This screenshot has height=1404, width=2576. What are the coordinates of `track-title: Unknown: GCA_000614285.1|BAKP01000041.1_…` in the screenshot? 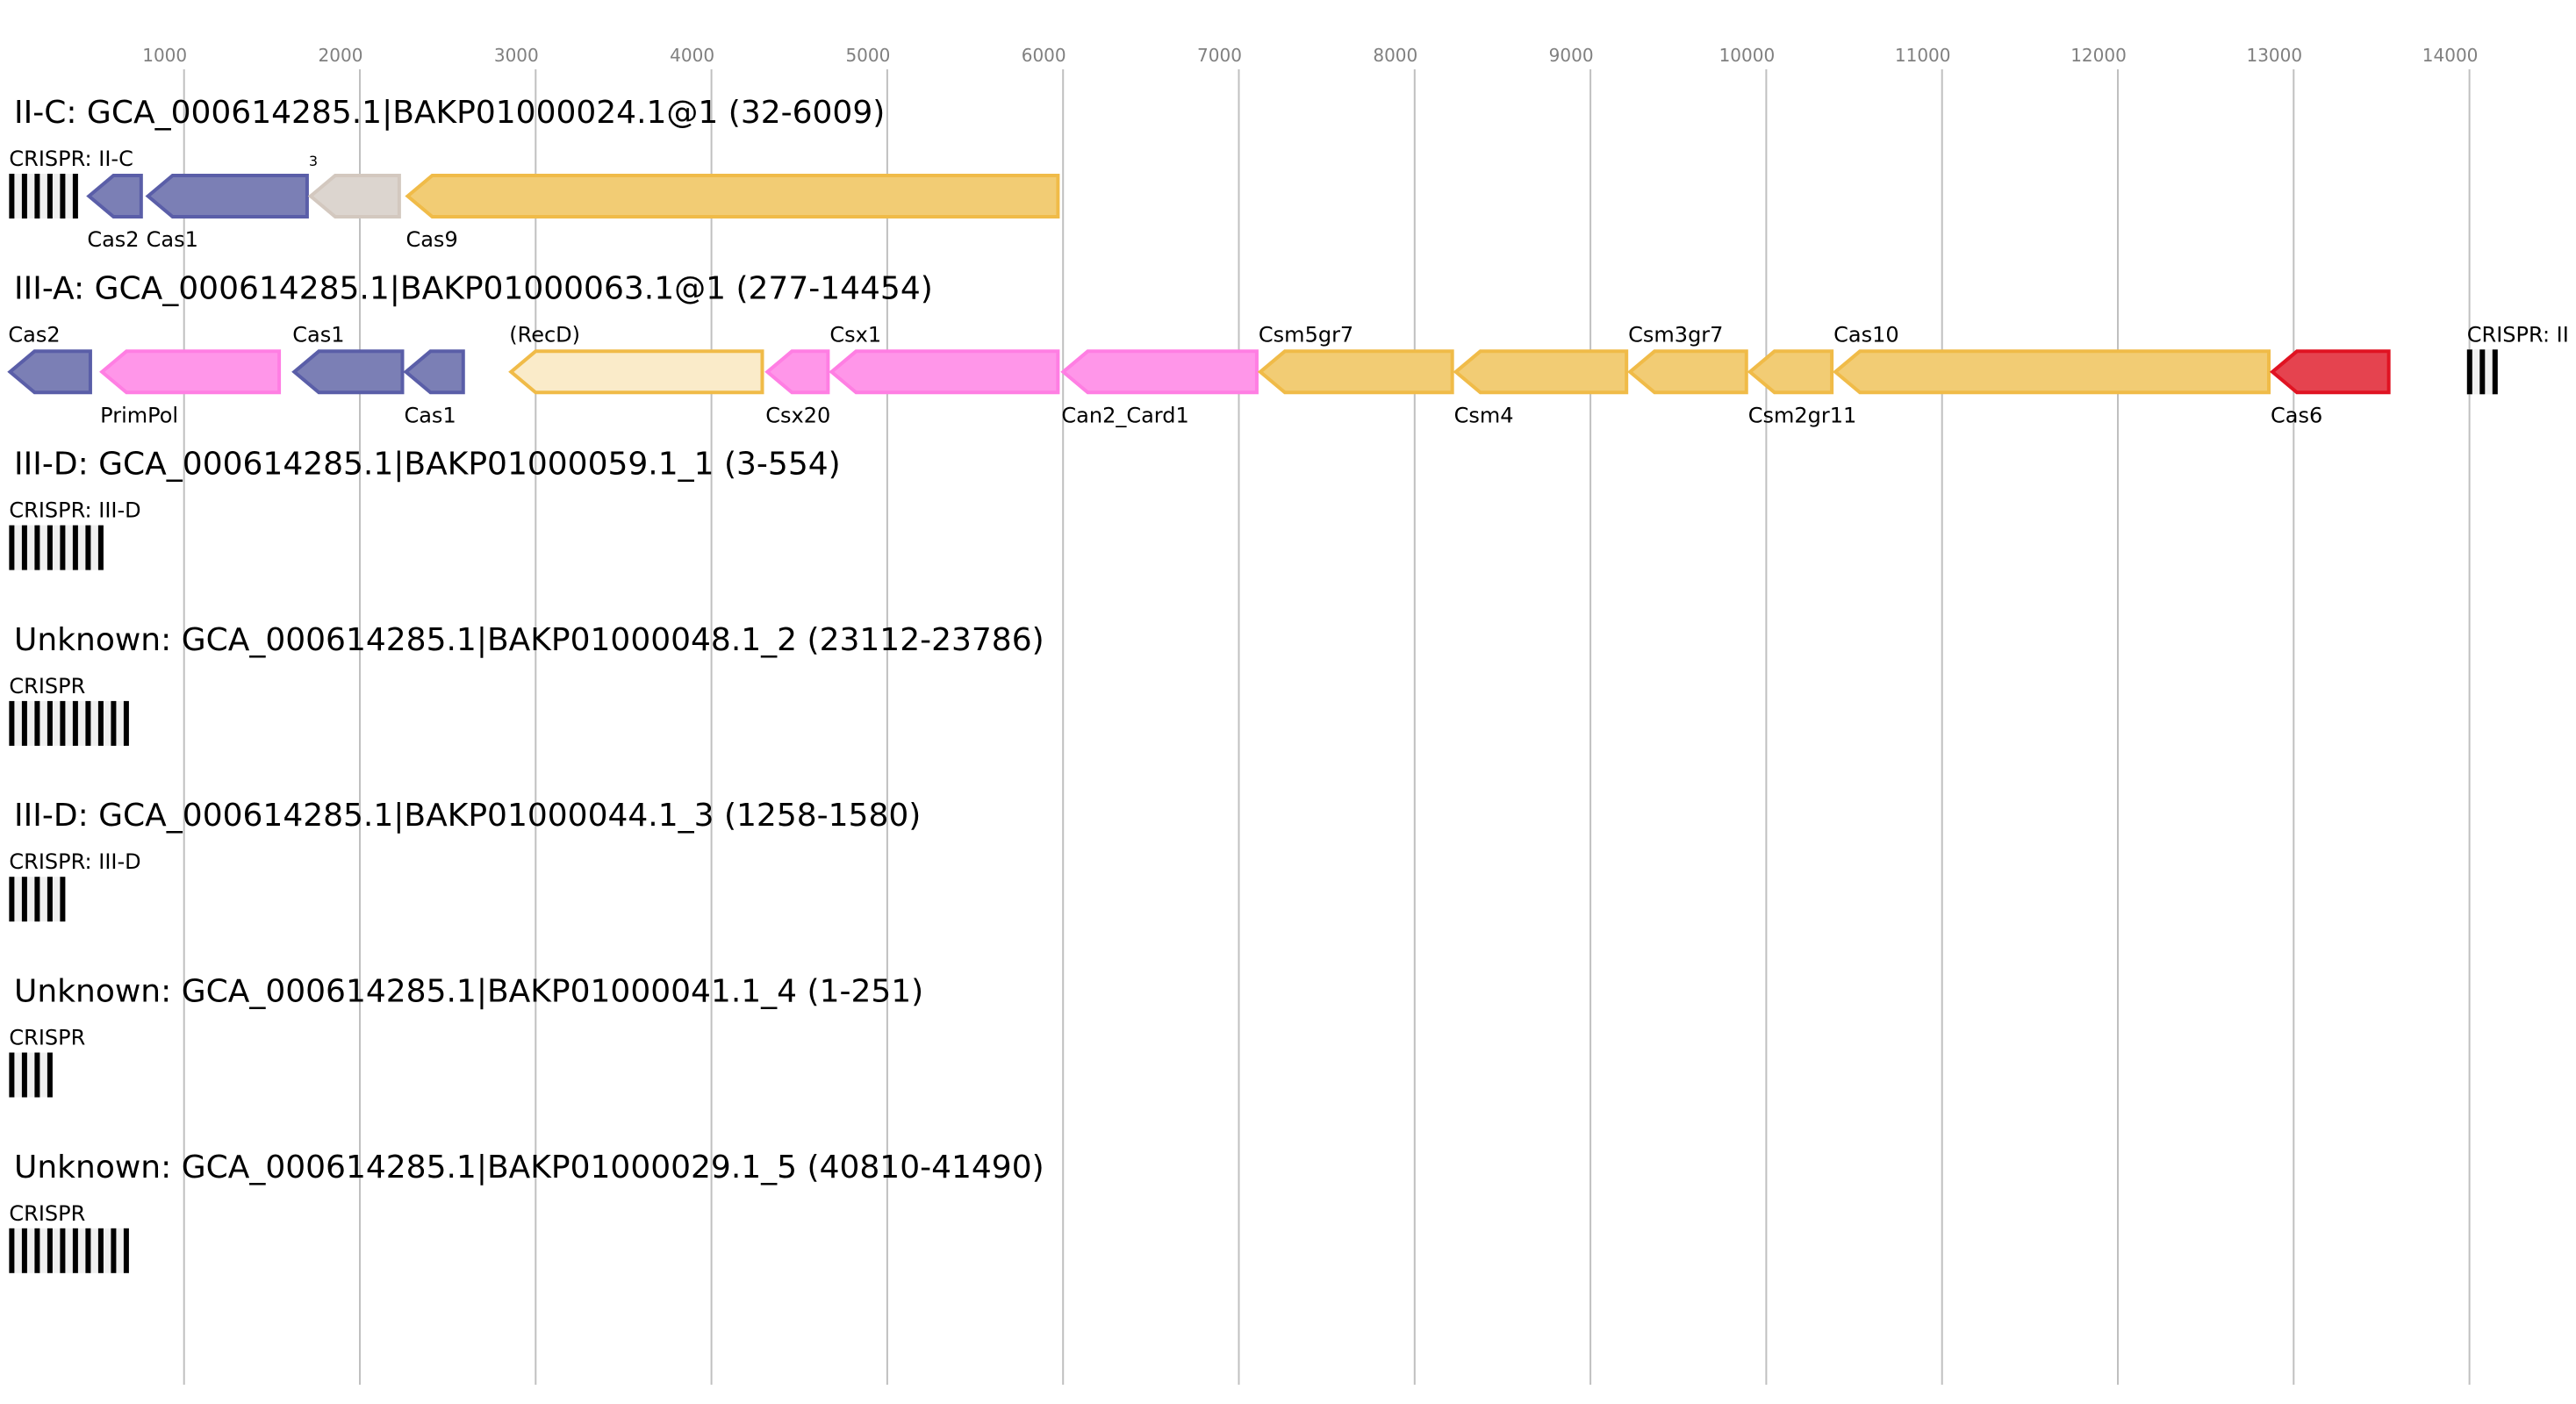 It's located at (468, 992).